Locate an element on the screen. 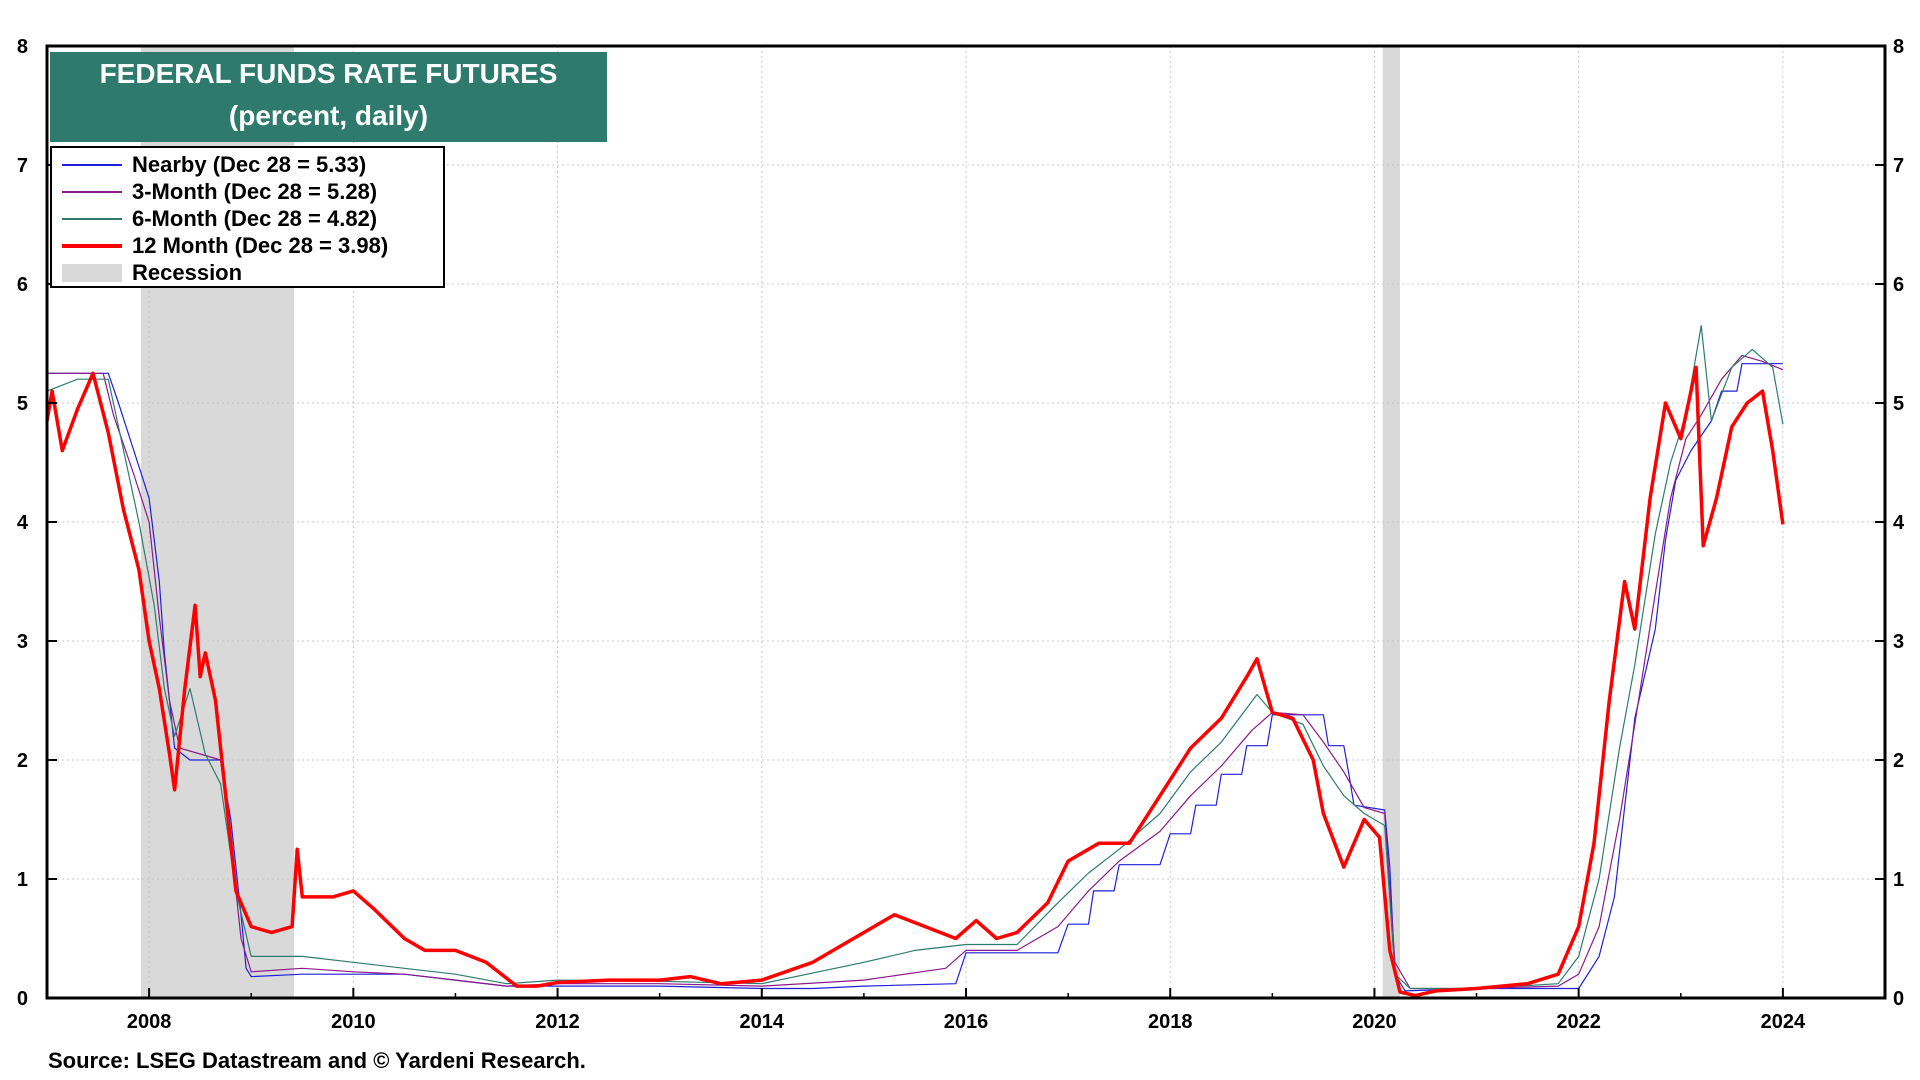 This screenshot has width=1920, height=1080. legend-label-nearby: Nearby (Dec 28 = 5.33) is located at coordinates (249, 164).